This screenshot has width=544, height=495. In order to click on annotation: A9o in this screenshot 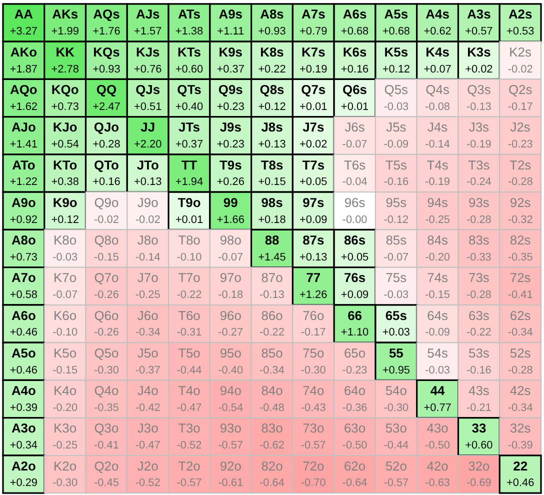, I will do `click(23, 202)`.